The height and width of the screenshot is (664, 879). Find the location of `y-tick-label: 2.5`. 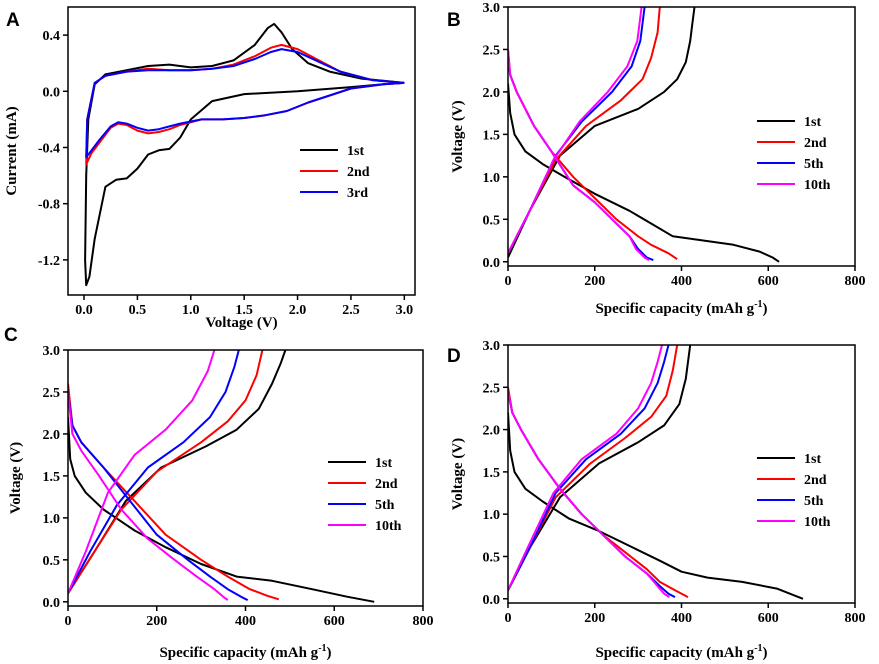

y-tick-label: 2.5 is located at coordinates (52, 393).